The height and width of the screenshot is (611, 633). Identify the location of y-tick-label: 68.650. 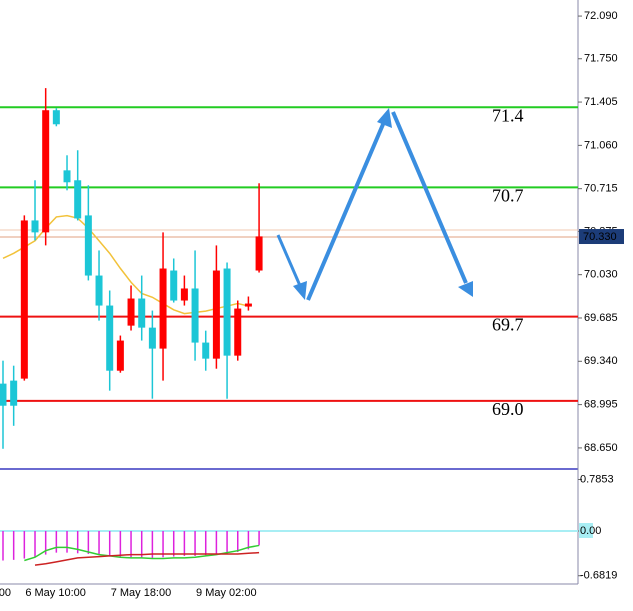
(601, 448).